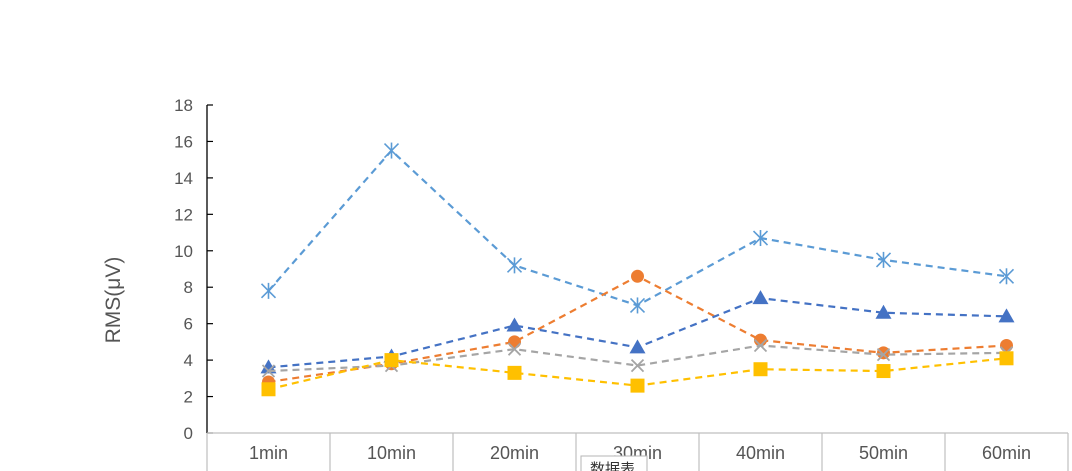  I want to click on tooltip-box, so click(614, 463).